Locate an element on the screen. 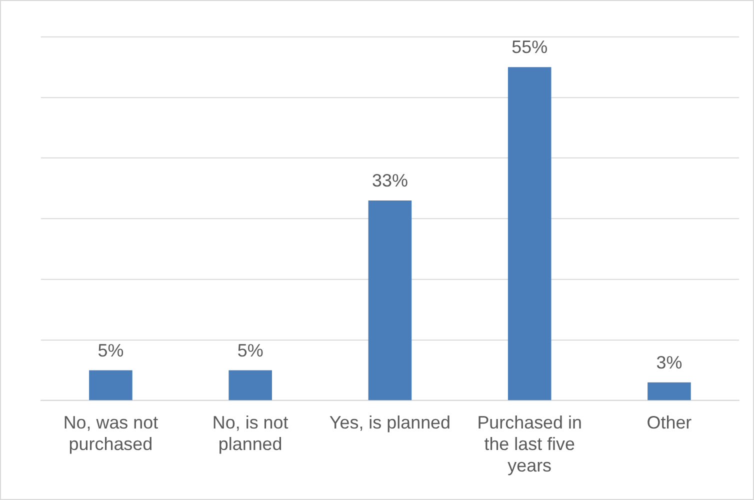 Image resolution: width=754 pixels, height=500 pixels. data-label: 55% is located at coordinates (530, 47).